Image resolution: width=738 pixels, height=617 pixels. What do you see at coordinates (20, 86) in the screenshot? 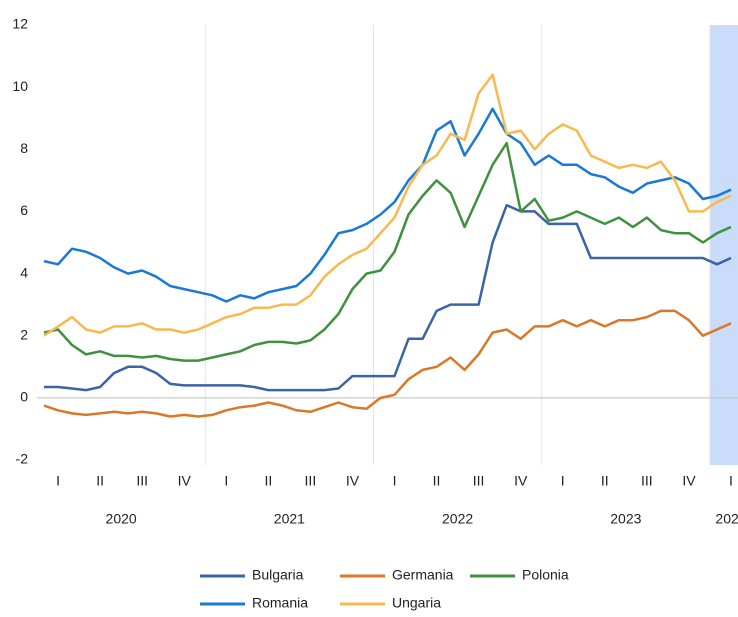
I see `y-tick-label: 10` at bounding box center [20, 86].